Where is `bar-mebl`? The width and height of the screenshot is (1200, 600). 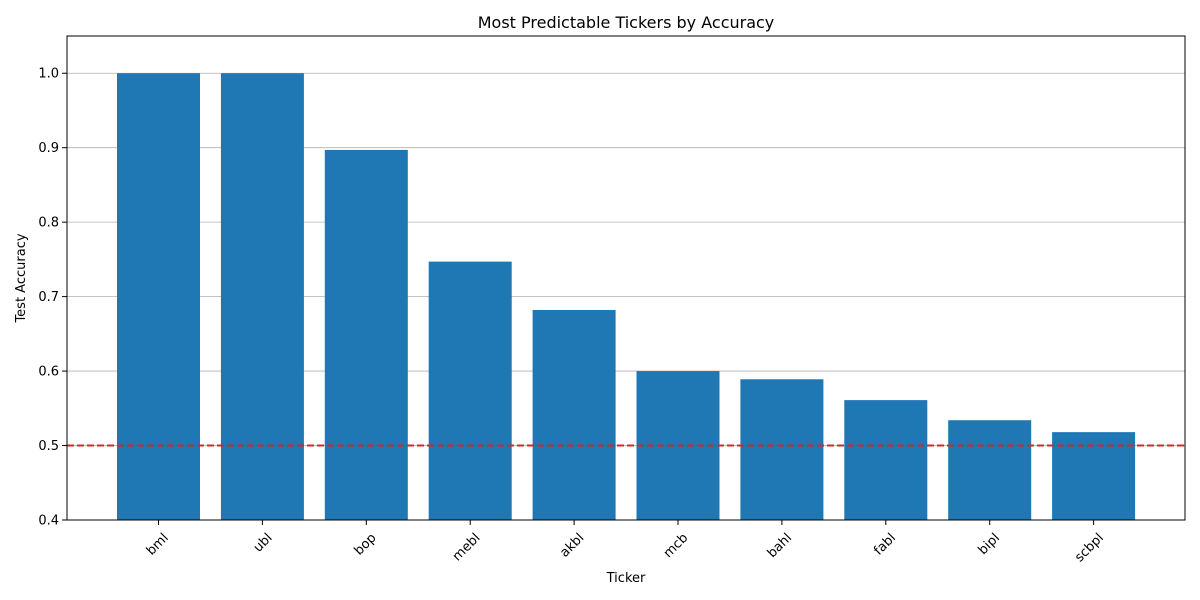 bar-mebl is located at coordinates (470, 390).